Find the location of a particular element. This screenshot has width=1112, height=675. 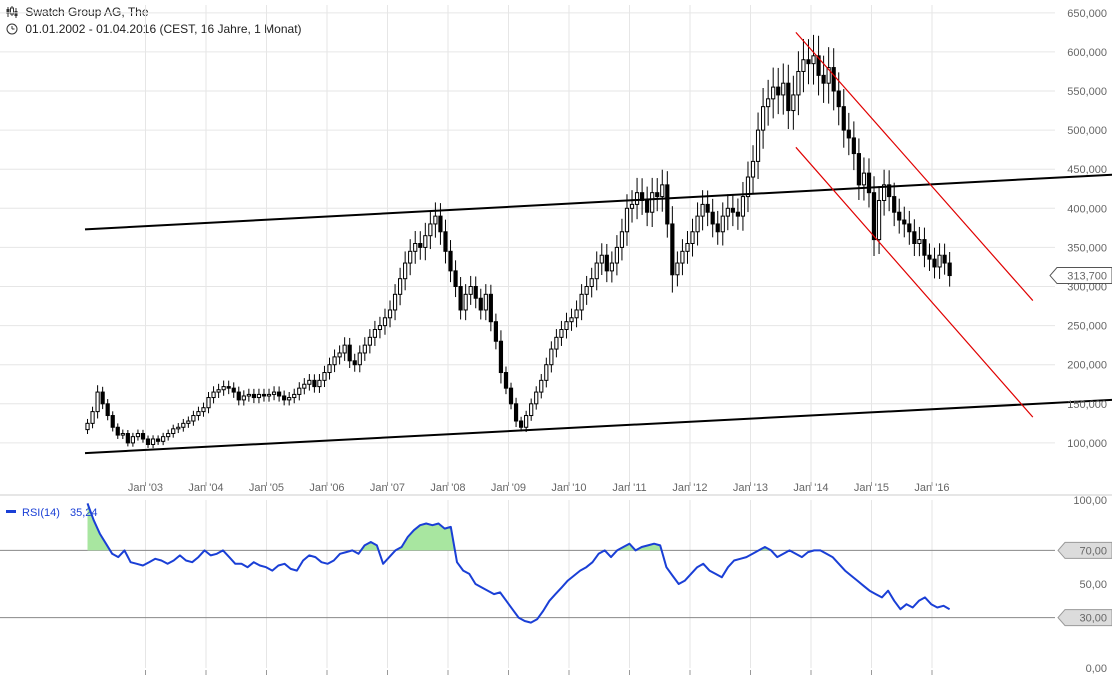

time-tick-label: Jan '15 is located at coordinates (871, 488).